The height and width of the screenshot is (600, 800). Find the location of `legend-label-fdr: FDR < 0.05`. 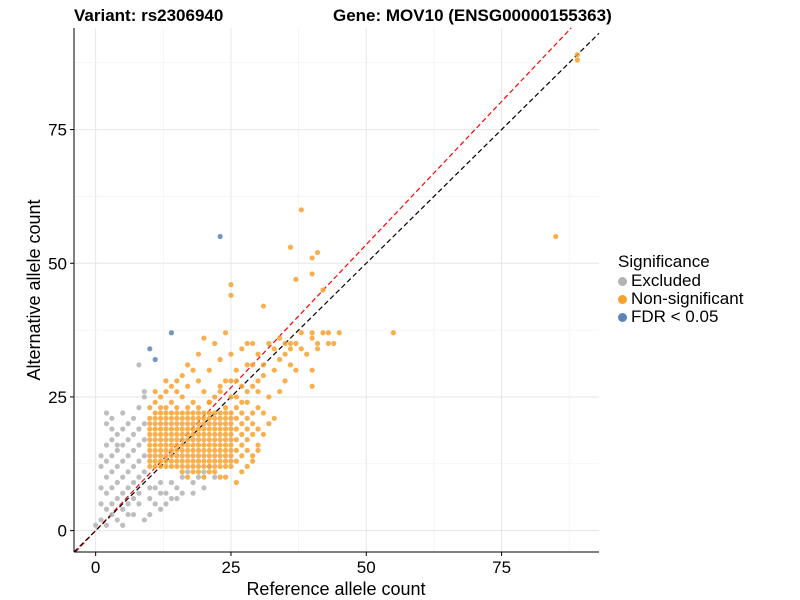

legend-label-fdr: FDR < 0.05 is located at coordinates (675, 316).